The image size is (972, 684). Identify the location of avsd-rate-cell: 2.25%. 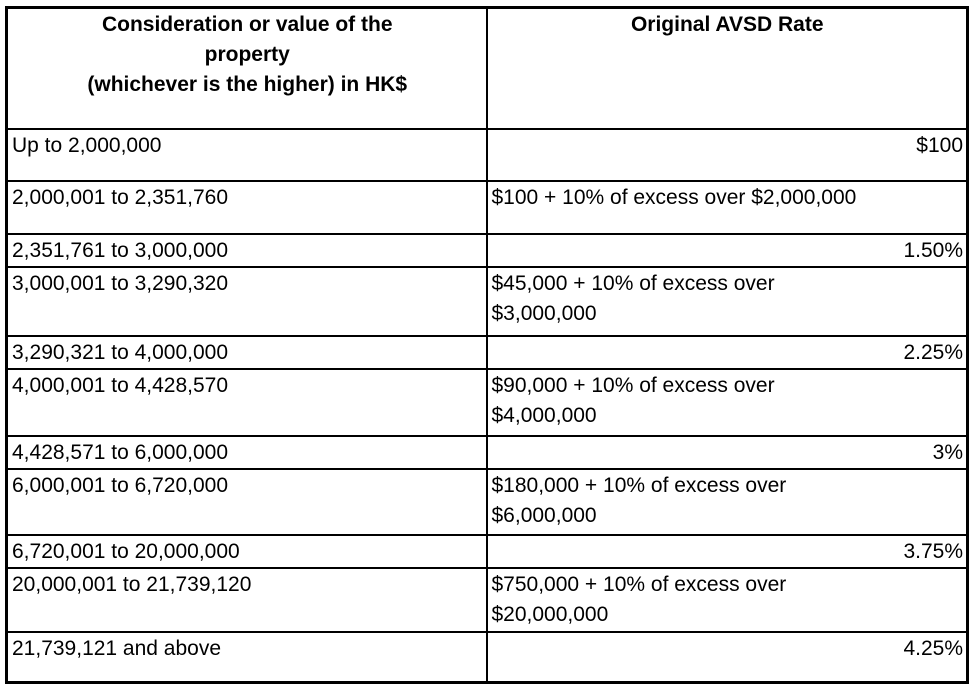
(727, 352).